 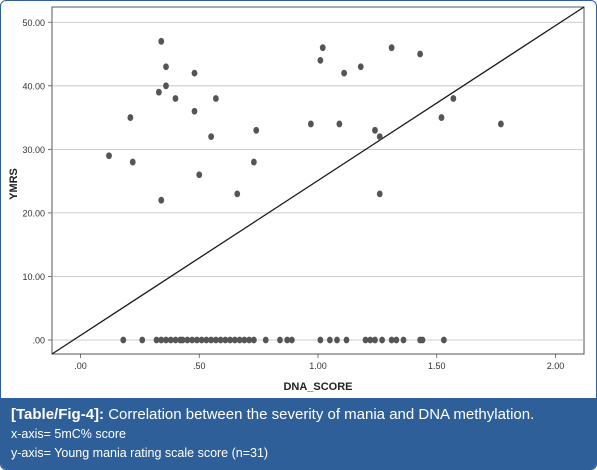 I want to click on y-tick-labels: .00 10.00 20.00 30.00 40.00 50.00, so click(x=37, y=182).